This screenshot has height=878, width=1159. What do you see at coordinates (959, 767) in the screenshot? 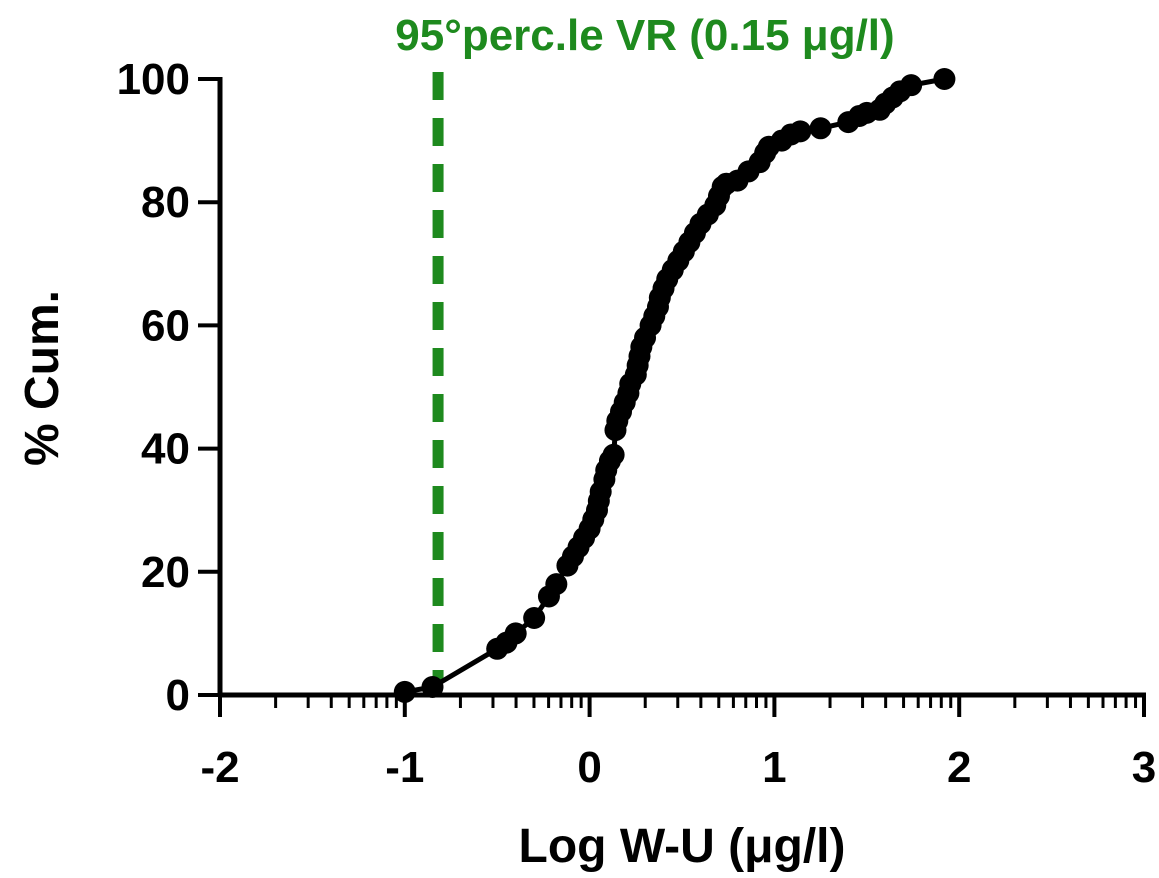
I see `x-tick-label: 2` at bounding box center [959, 767].